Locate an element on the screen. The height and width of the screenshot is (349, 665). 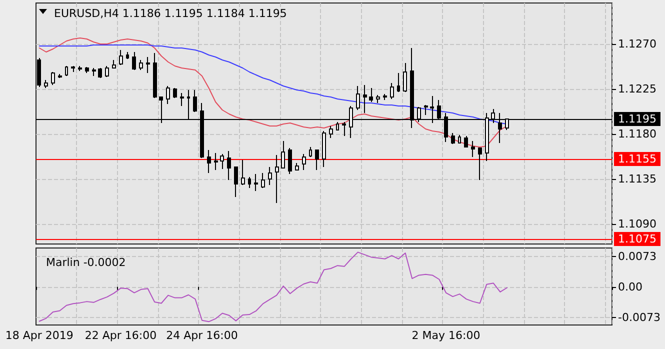
y-tick-label: 1.1225 is located at coordinates (637, 89).